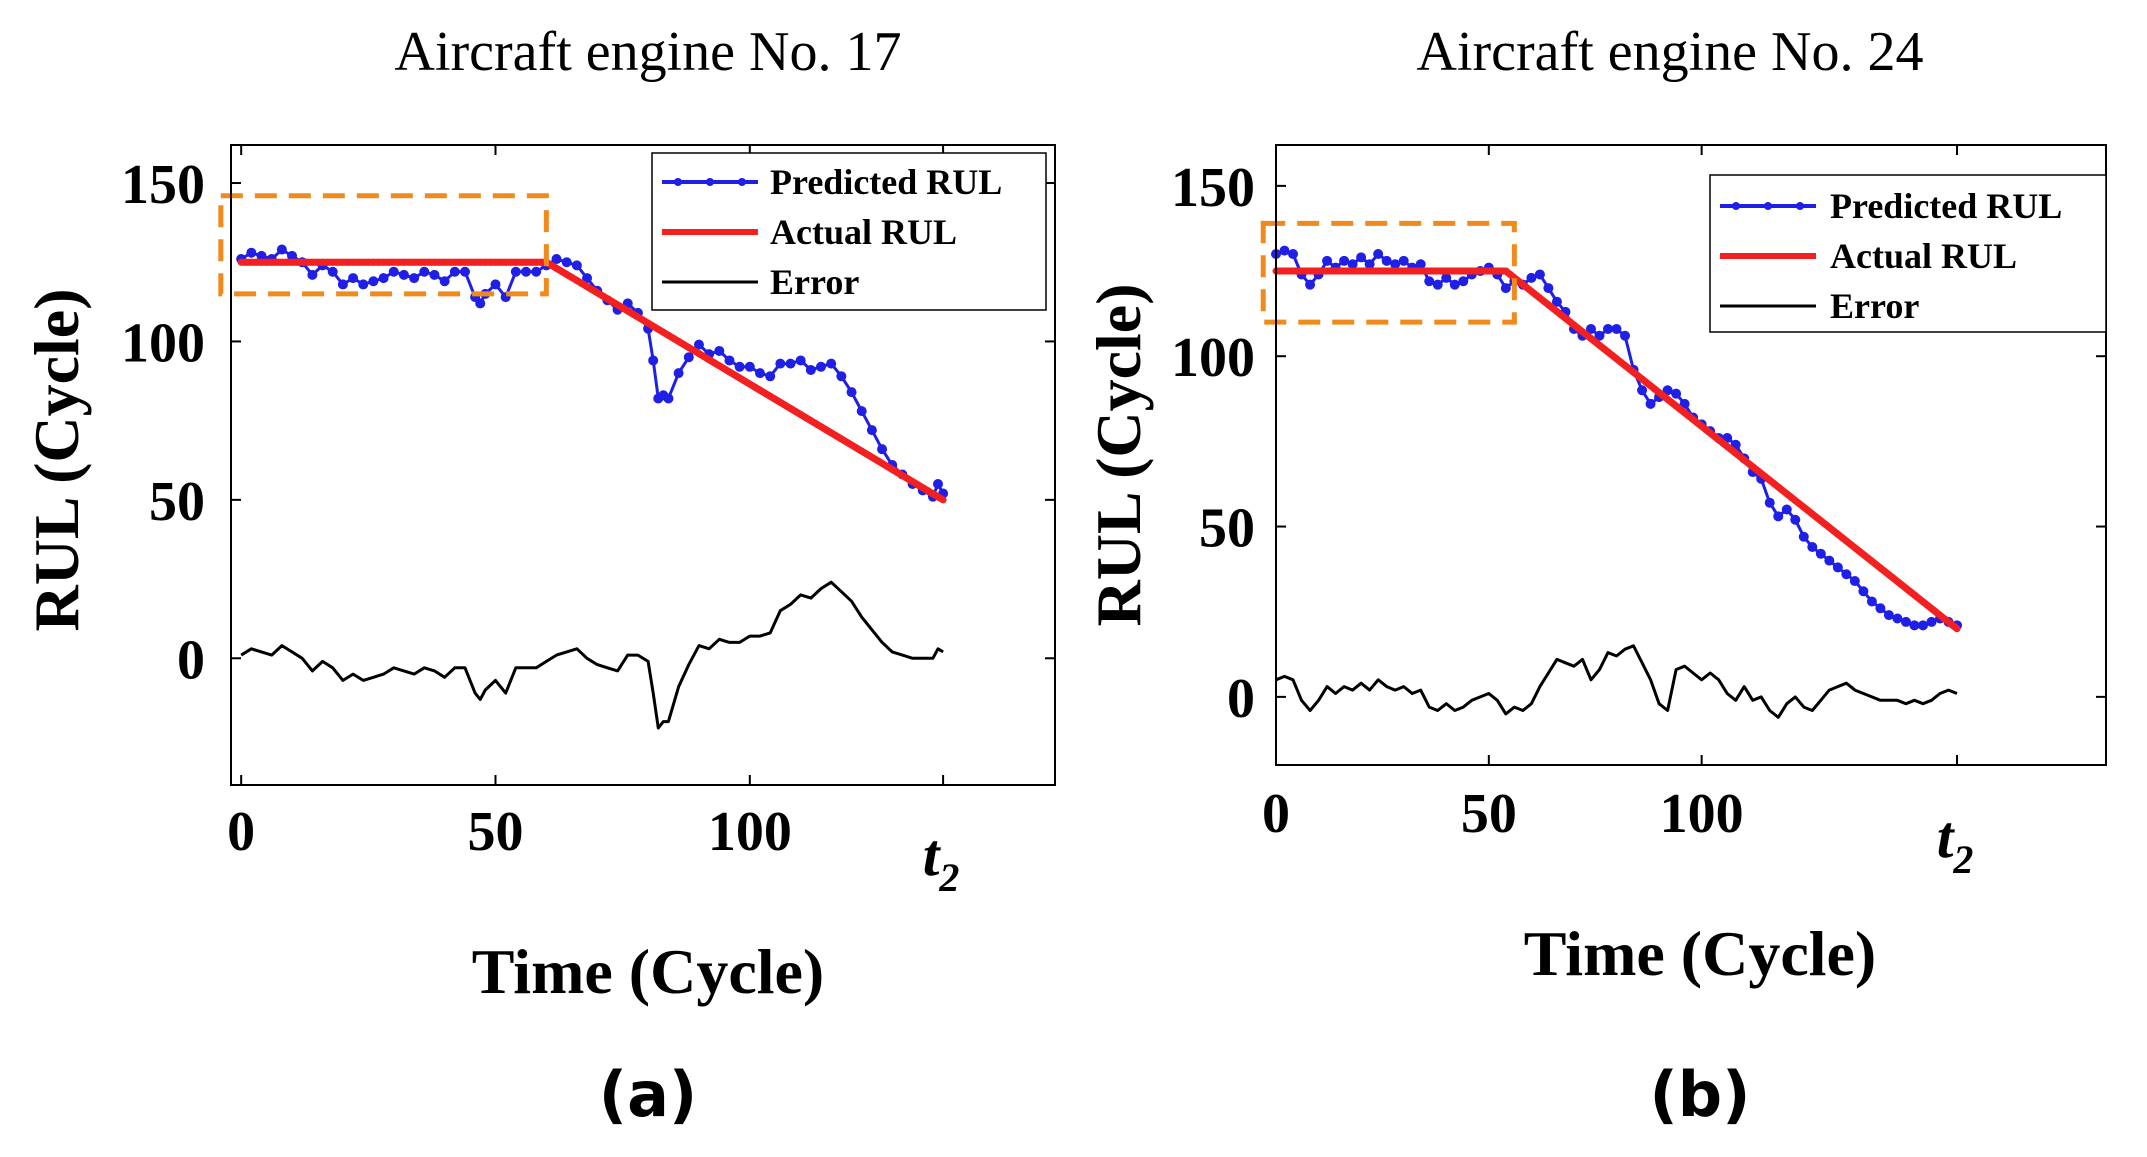 This screenshot has height=1157, width=2147. What do you see at coordinates (1276, 814) in the screenshot?
I see `x-tick-label: 0` at bounding box center [1276, 814].